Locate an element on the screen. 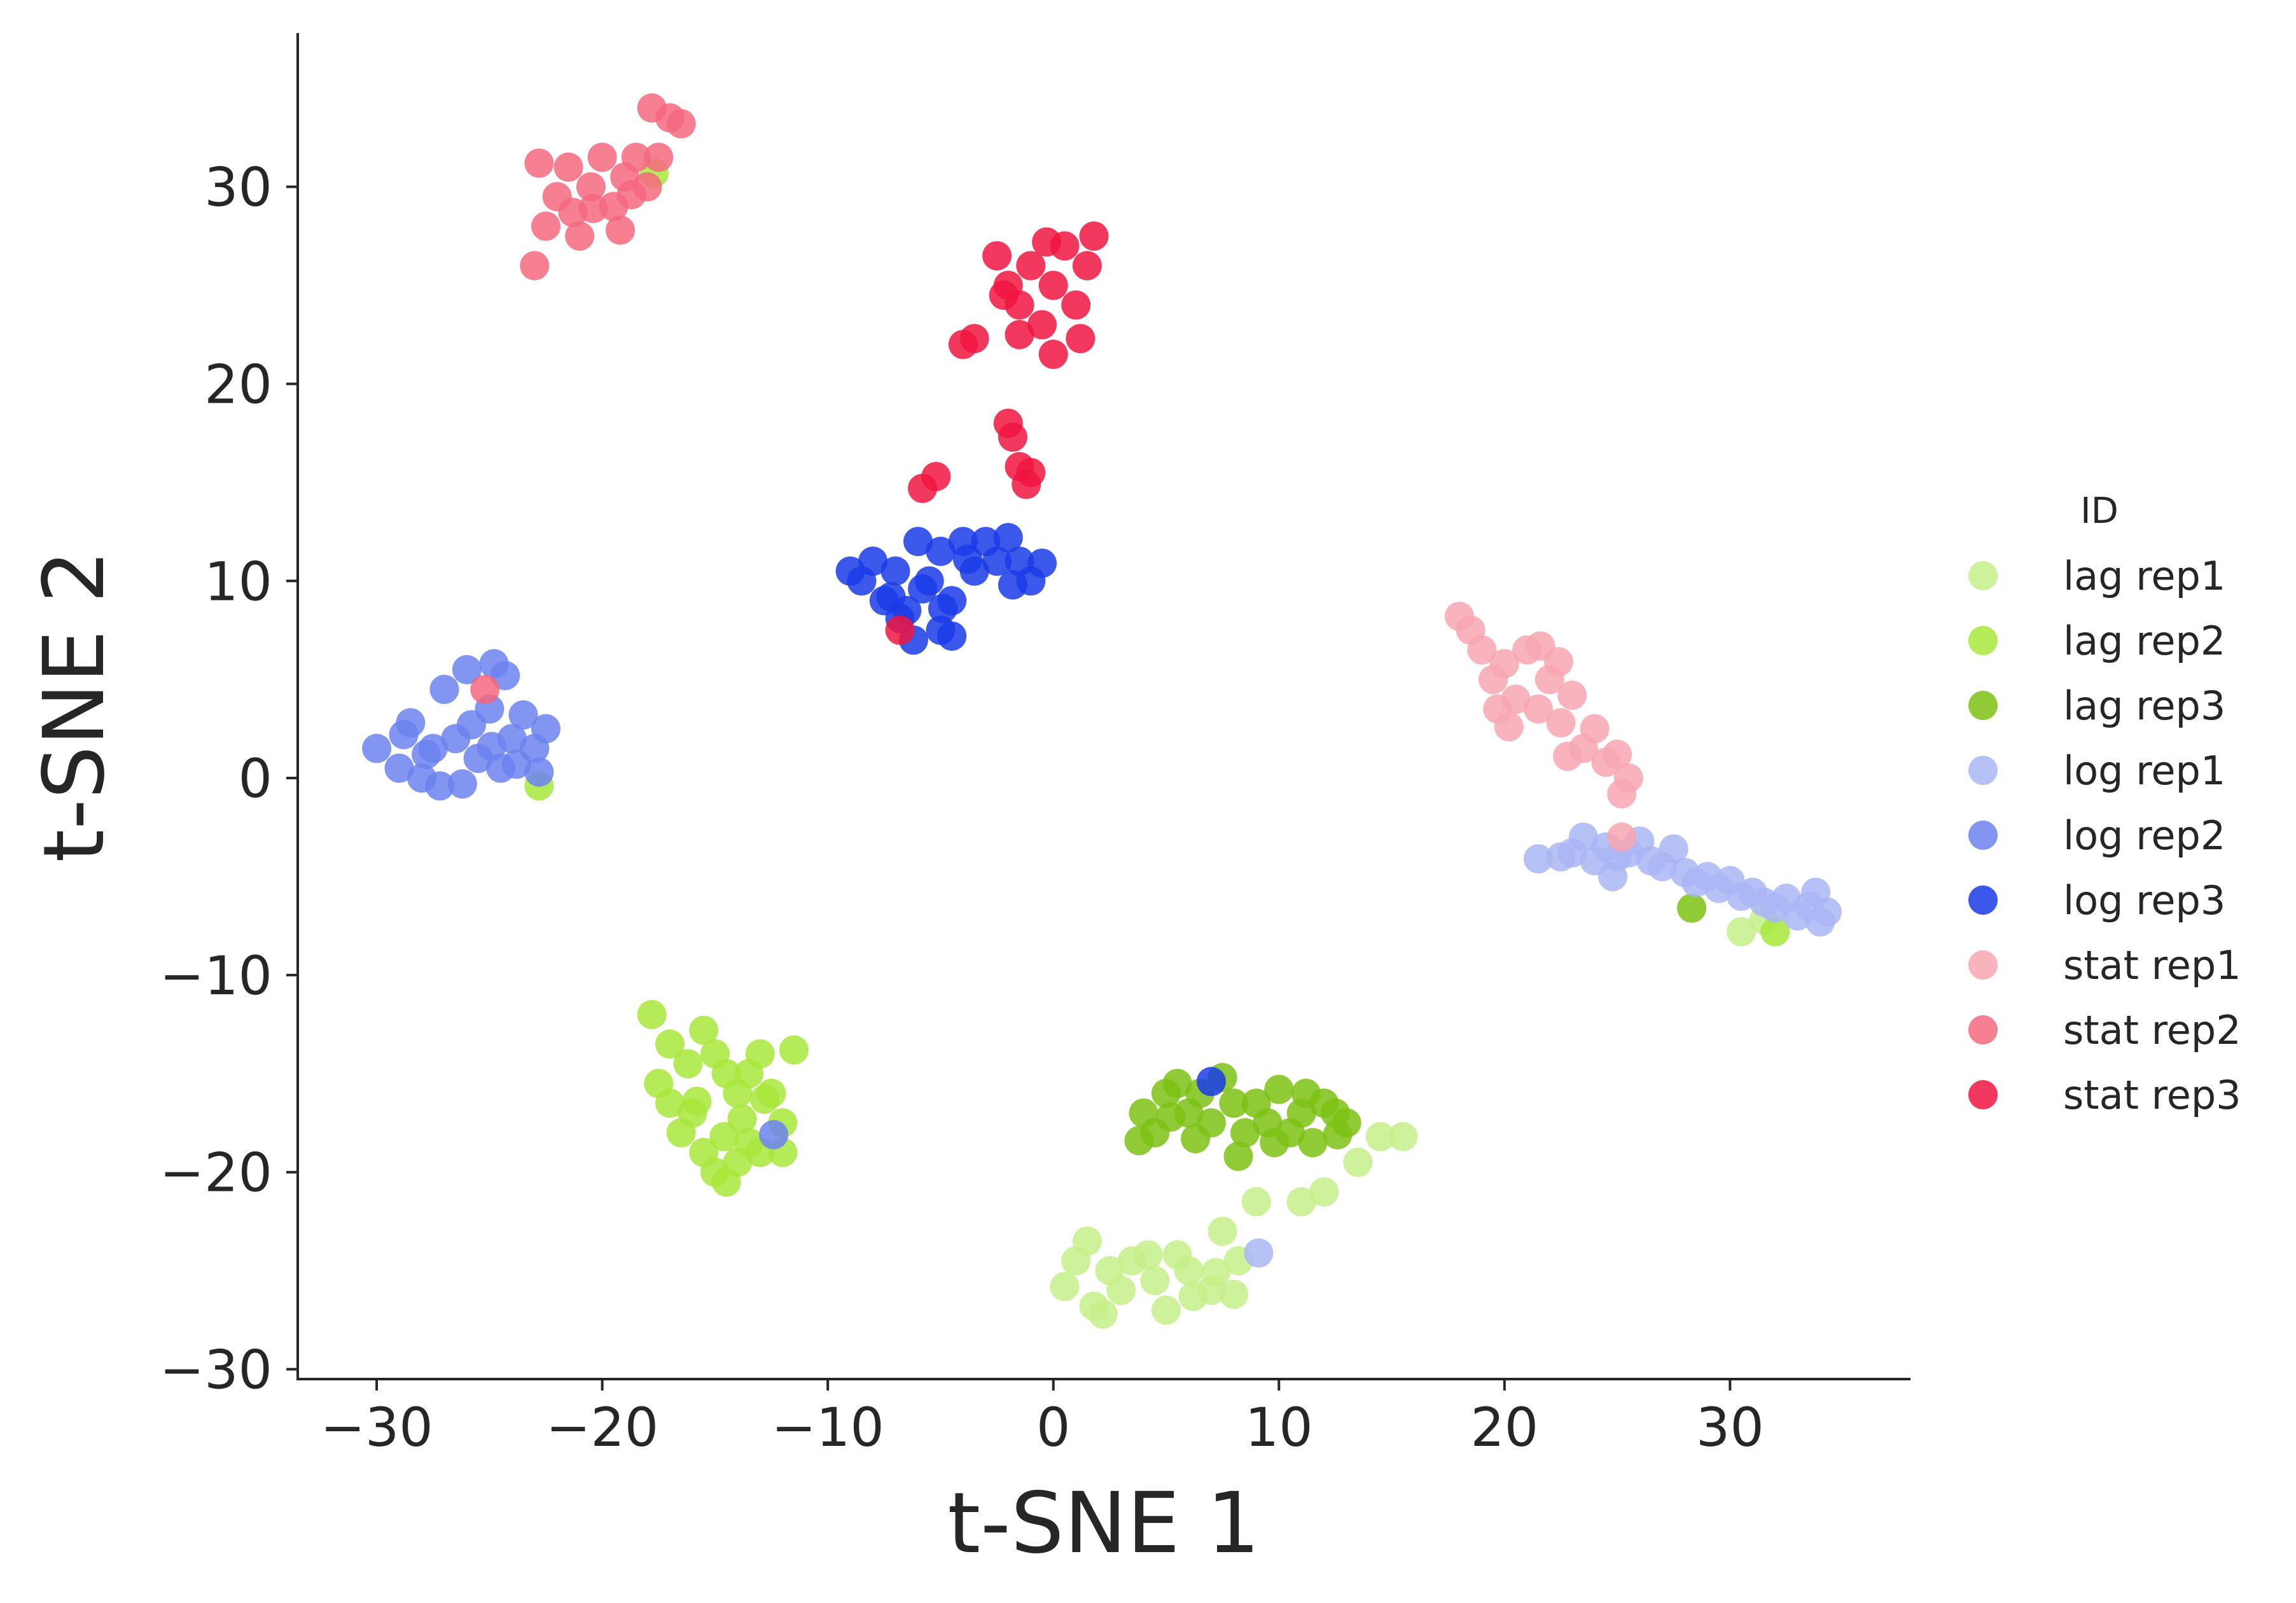 The width and height of the screenshot is (2296, 1603). legend-label: log rep2 is located at coordinates (2144, 835).